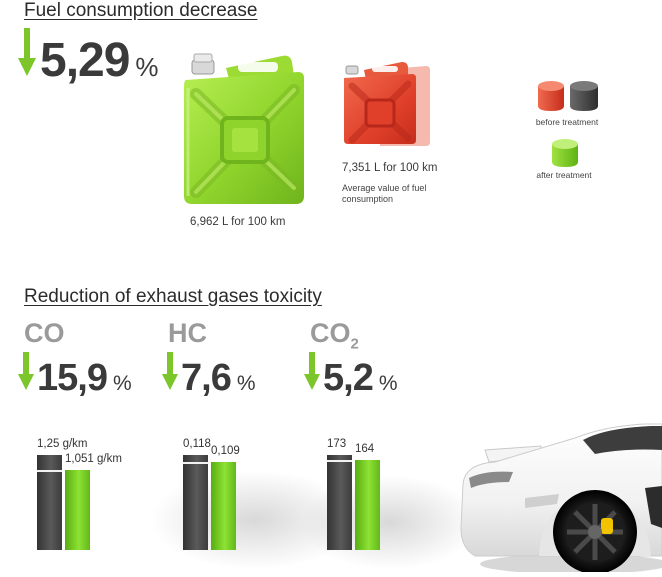 This screenshot has width=662, height=577. Describe the element at coordinates (384, 193) in the screenshot. I see `fuel-average-note: Average value of fuel consumption` at that location.